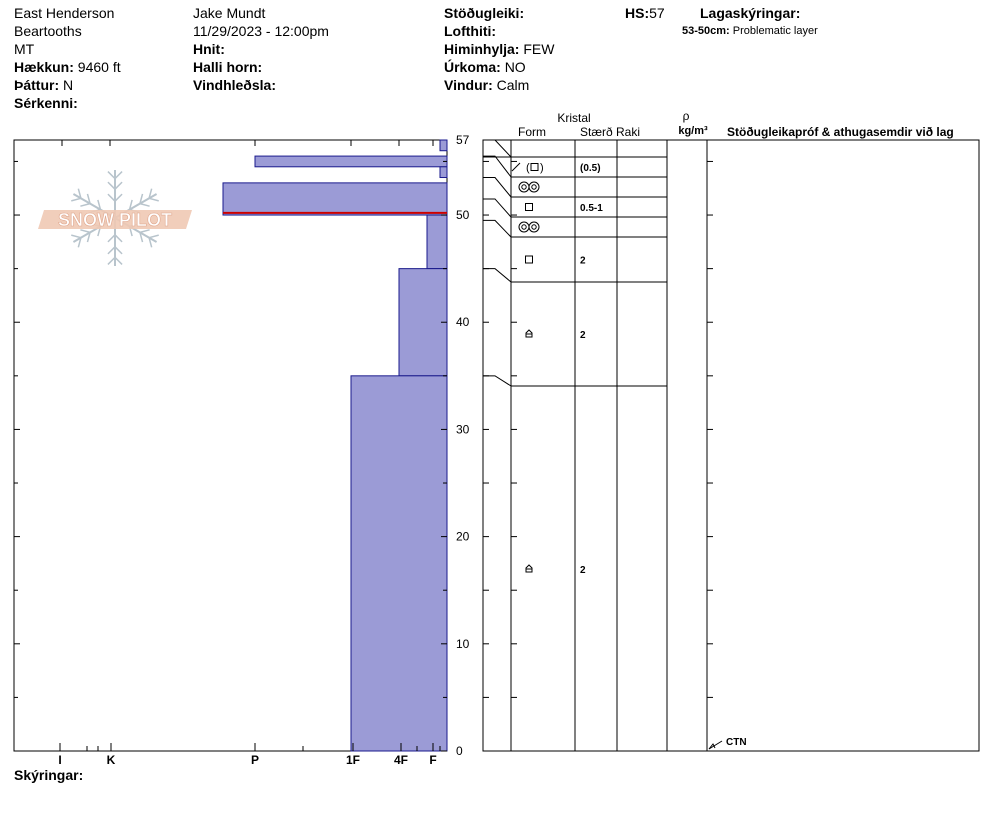 Image resolution: width=994 pixels, height=840 pixels. Describe the element at coordinates (482, 49) in the screenshot. I see `sky-label: Himinhylja:` at that location.